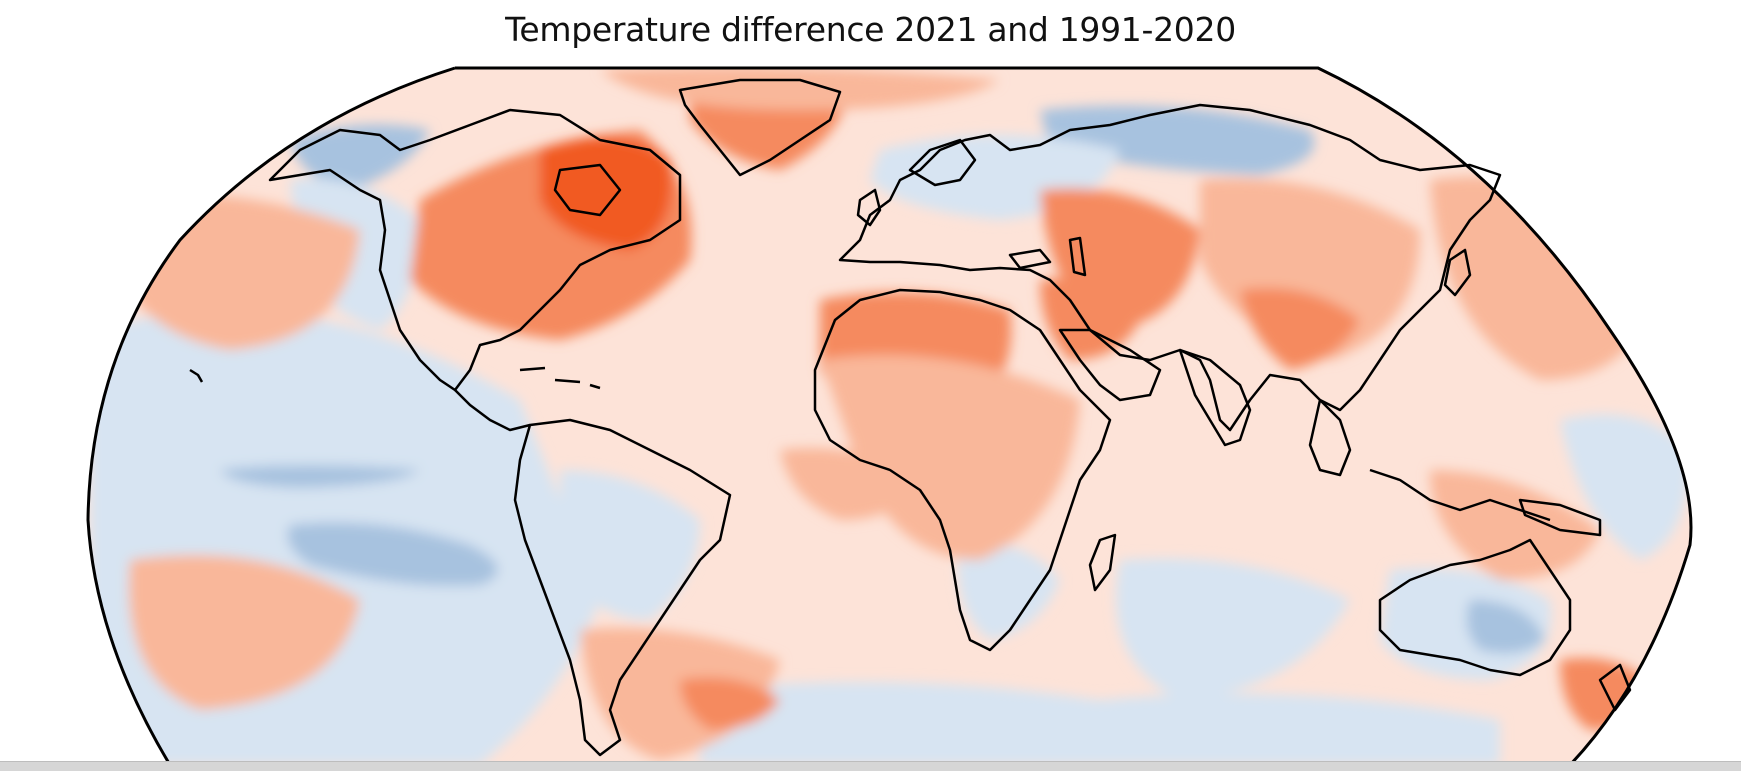 The image size is (1741, 774). What do you see at coordinates (1110, 365) in the screenshot?
I see `arabia-coast` at bounding box center [1110, 365].